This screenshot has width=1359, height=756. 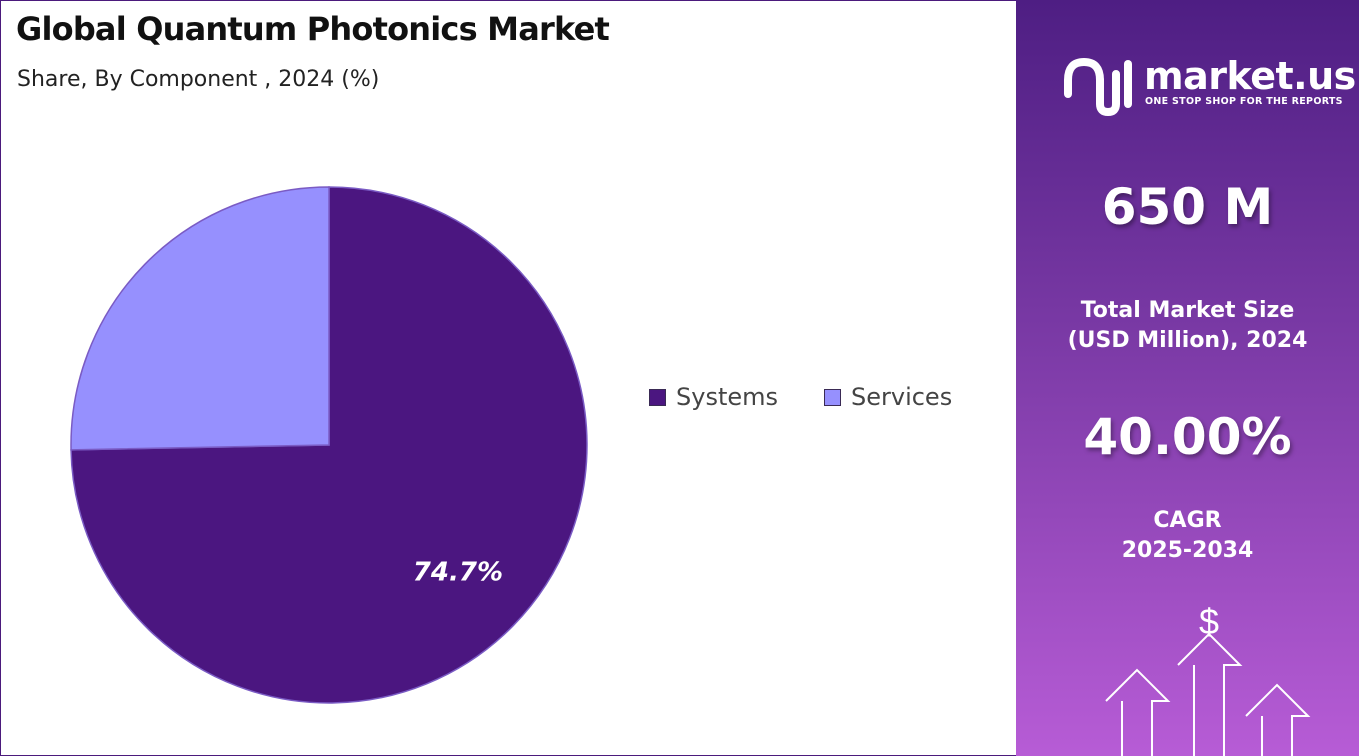 What do you see at coordinates (1209, 621) in the screenshot?
I see `dollar-icon: $` at bounding box center [1209, 621].